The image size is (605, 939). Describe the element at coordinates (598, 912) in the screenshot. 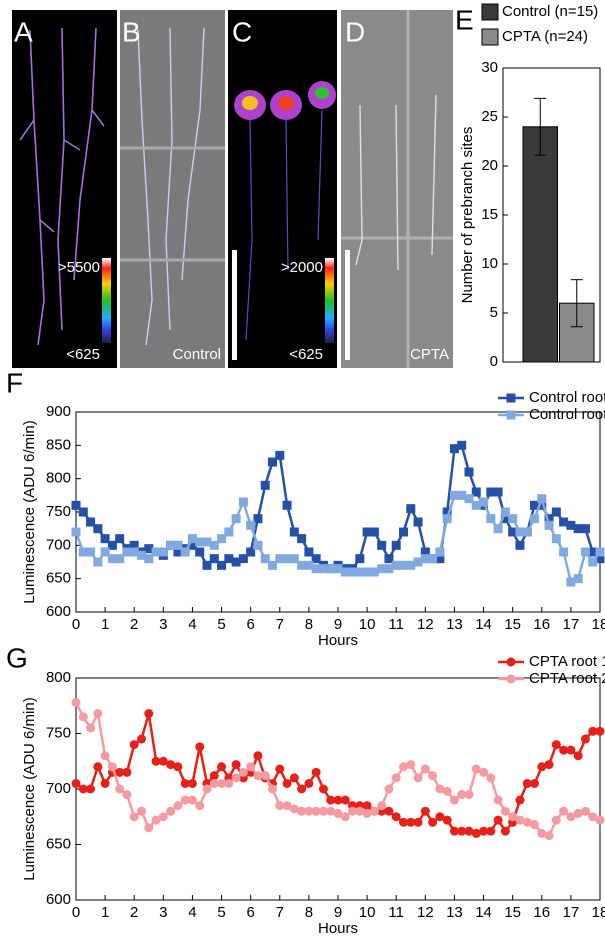

I see `x-tick-label: 18` at that location.